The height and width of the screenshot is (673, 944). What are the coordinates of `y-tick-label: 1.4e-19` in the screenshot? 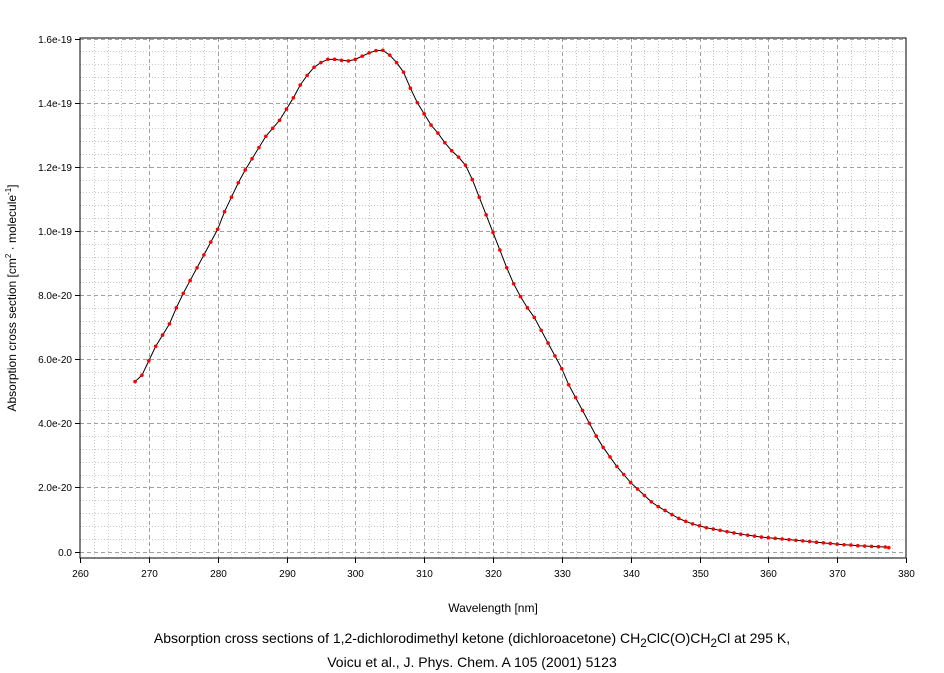 It's located at (55, 104).